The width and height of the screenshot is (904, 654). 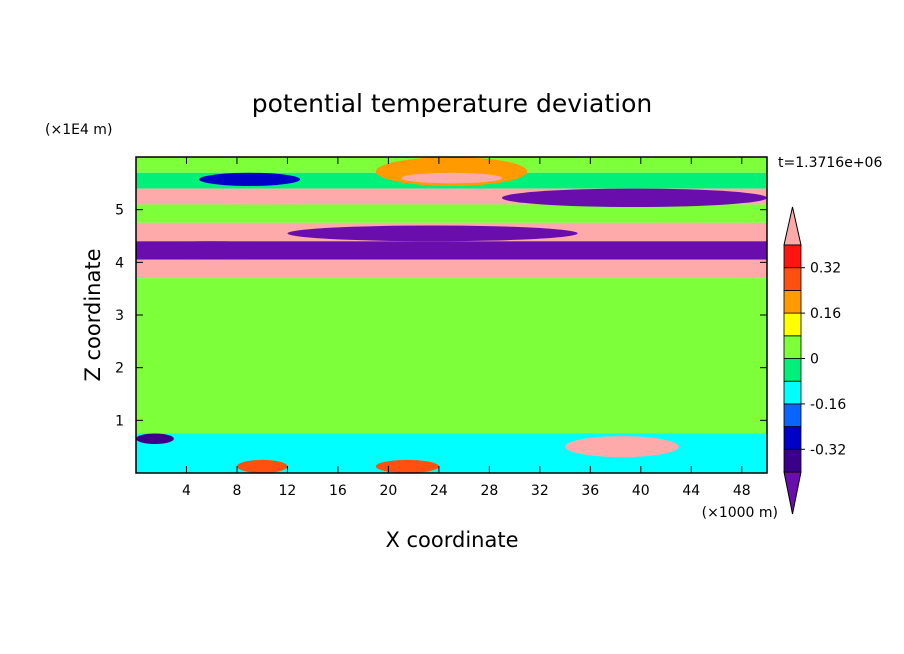 I want to click on x-tick-label: 44, so click(x=691, y=491).